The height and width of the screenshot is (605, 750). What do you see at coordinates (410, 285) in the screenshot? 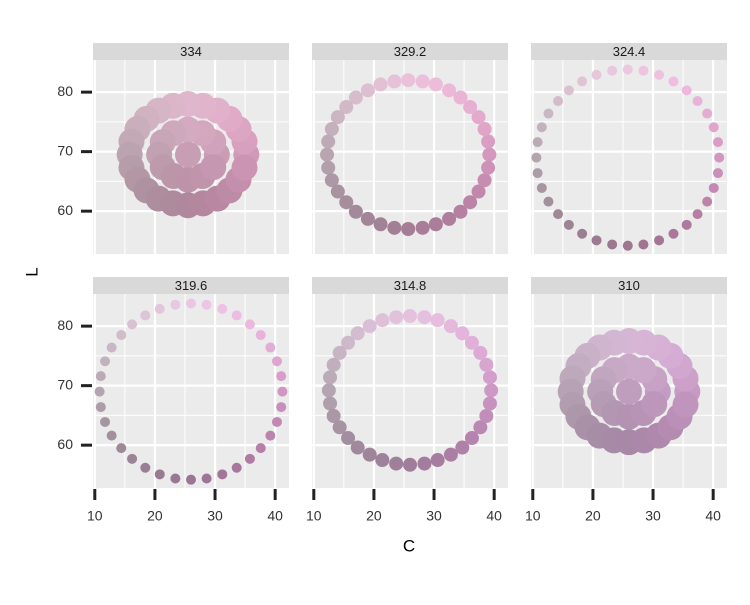
I see `strip-title: 314.8` at bounding box center [410, 285].